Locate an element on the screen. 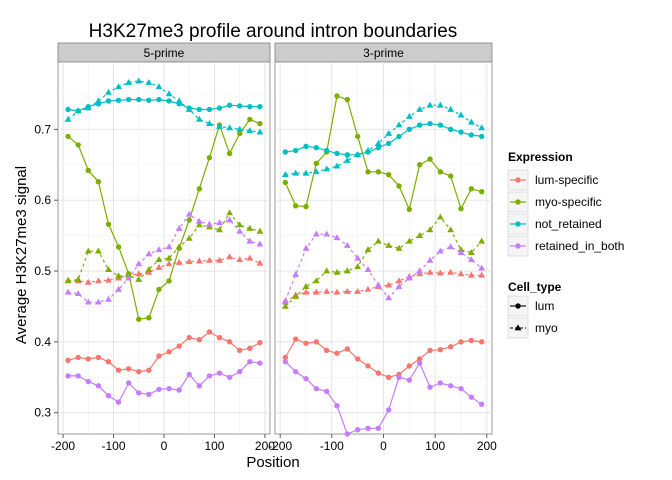 This screenshot has height=480, width=672. x-tick-label: 200 is located at coordinates (265, 446).